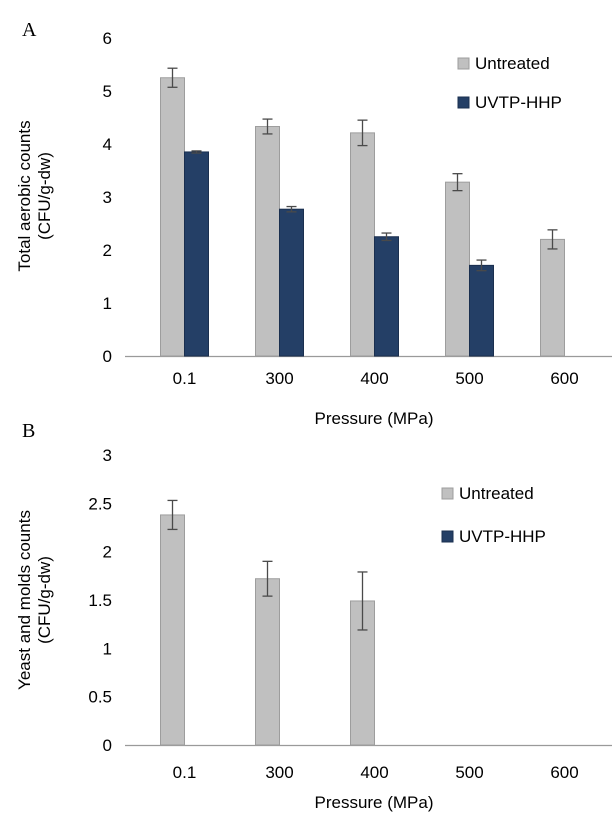  I want to click on y-axis-title-line-1: Yeast and molds counts, so click(24, 600).